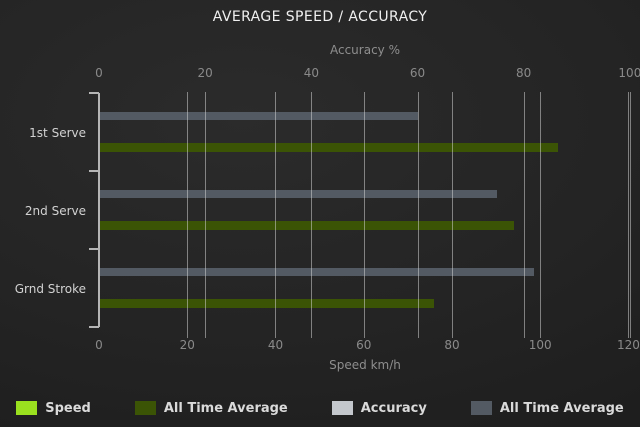 The image size is (640, 427). Describe the element at coordinates (320, 17) in the screenshot. I see `chart-title: AVERAGE SPEED / ACCURACY` at that location.